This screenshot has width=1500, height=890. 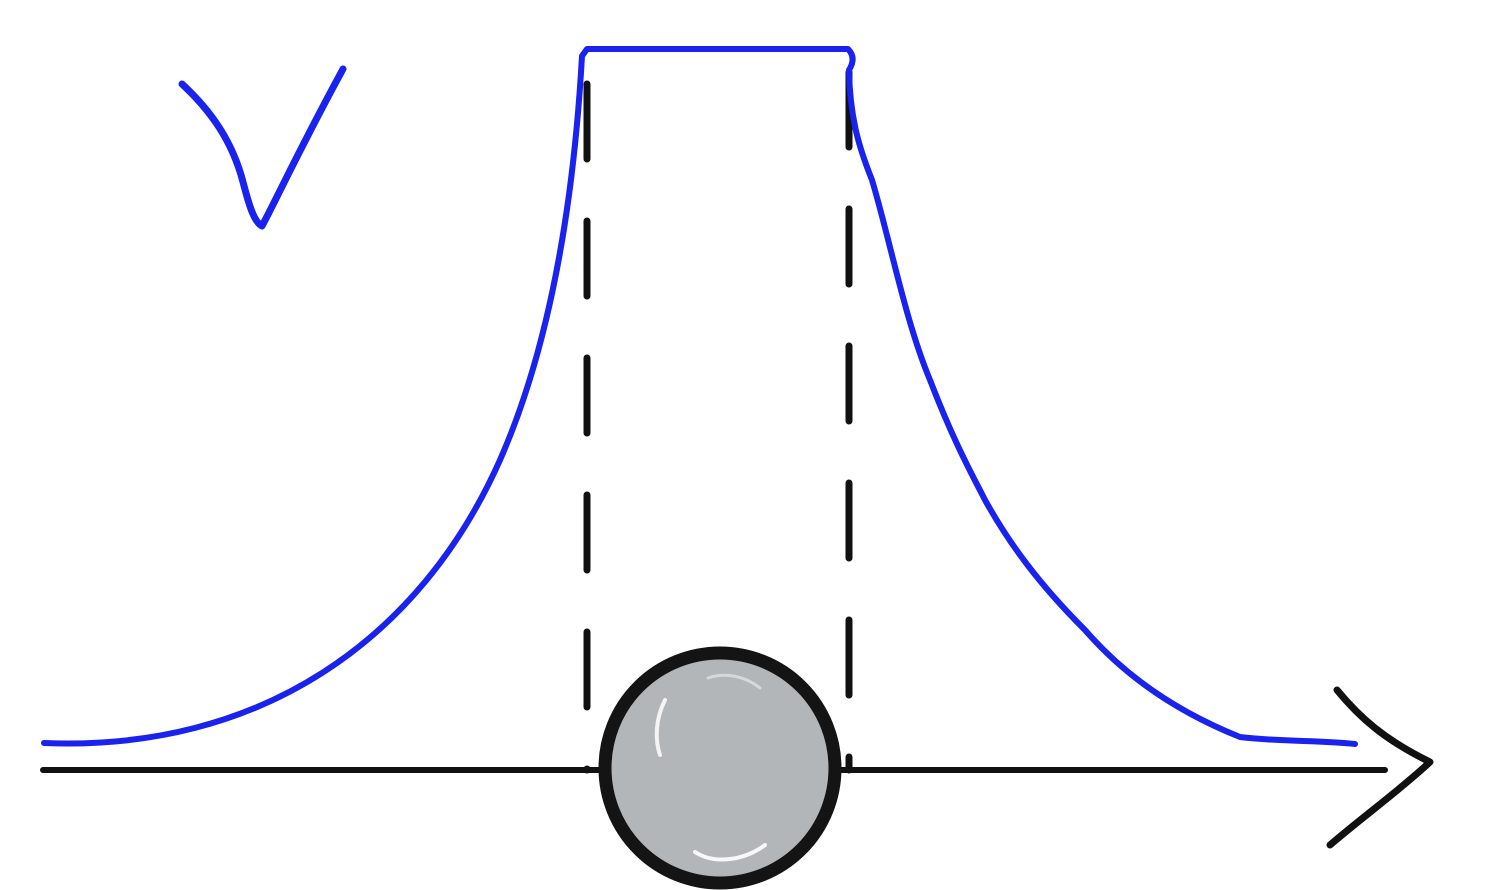 I want to click on arrowhead-icon, so click(x=1380, y=767).